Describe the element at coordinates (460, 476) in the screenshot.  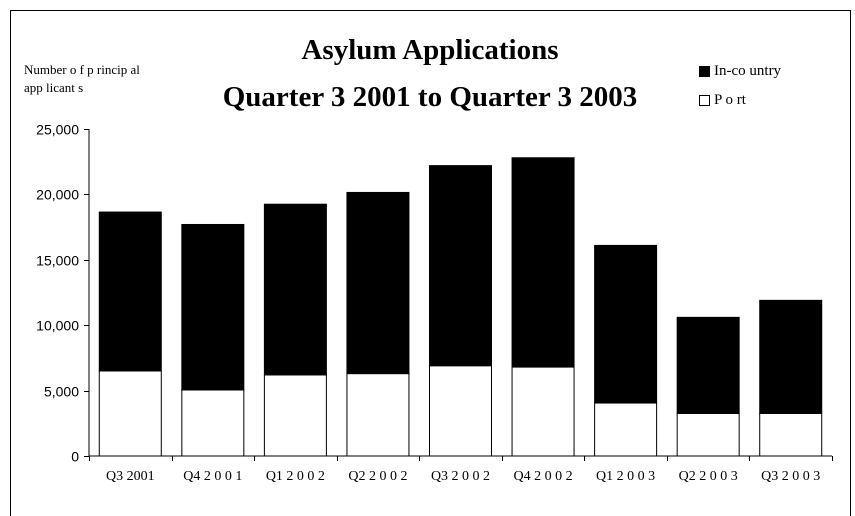
I see `x-tick-label: Q3 2 0 0 2` at that location.